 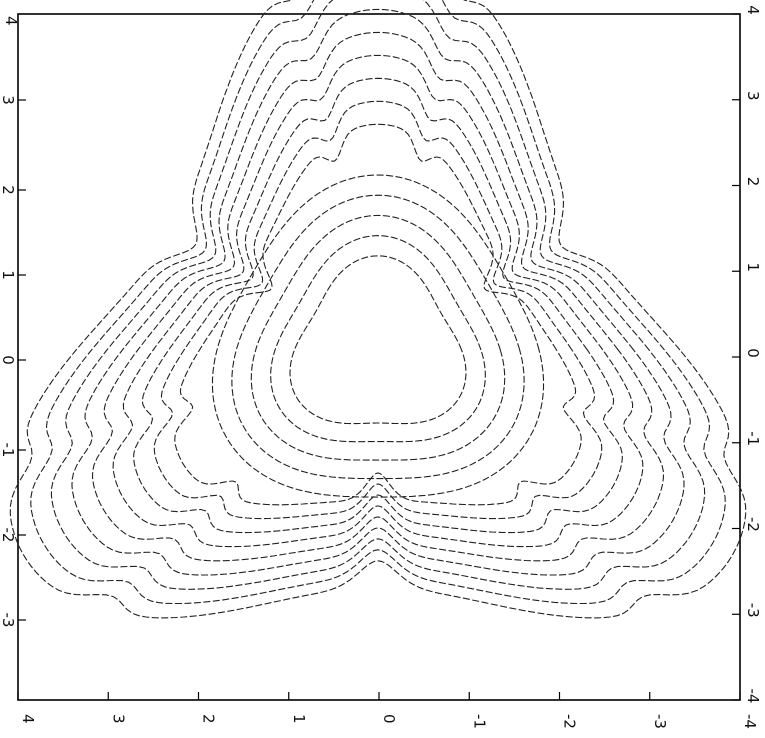 What do you see at coordinates (753, 182) in the screenshot?
I see `right-tick-label: 2` at bounding box center [753, 182].